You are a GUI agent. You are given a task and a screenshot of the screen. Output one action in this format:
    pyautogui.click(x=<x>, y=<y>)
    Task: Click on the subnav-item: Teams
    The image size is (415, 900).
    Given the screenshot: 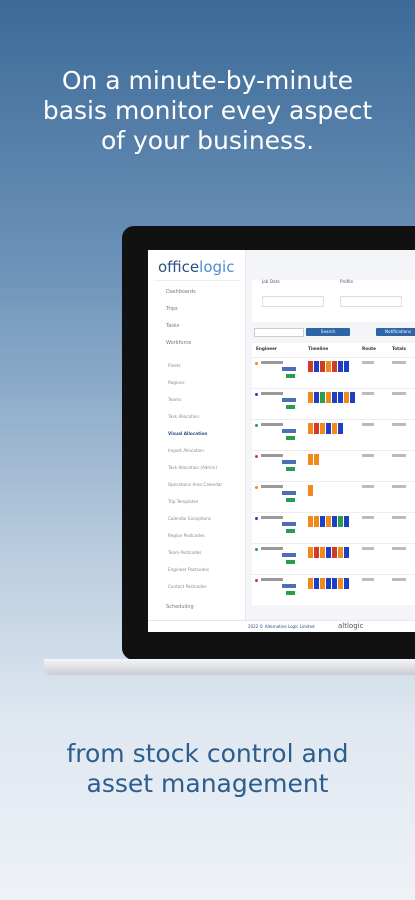 What is the action you would take?
    pyautogui.click(x=175, y=399)
    